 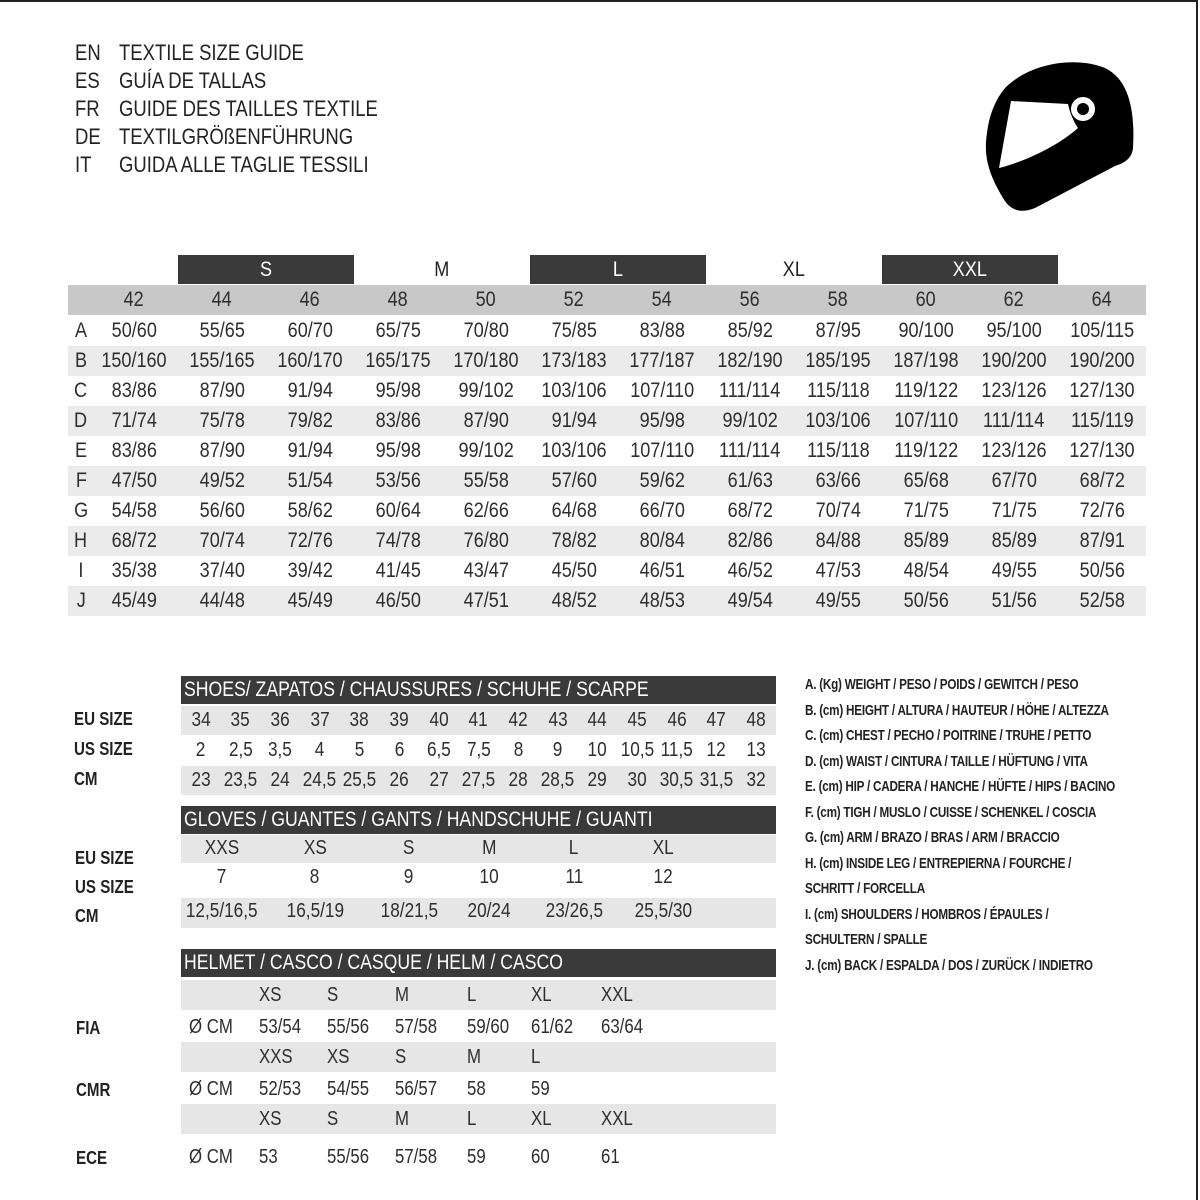 What do you see at coordinates (486, 360) in the screenshot?
I see `measurement-cell-text: 170/180` at bounding box center [486, 360].